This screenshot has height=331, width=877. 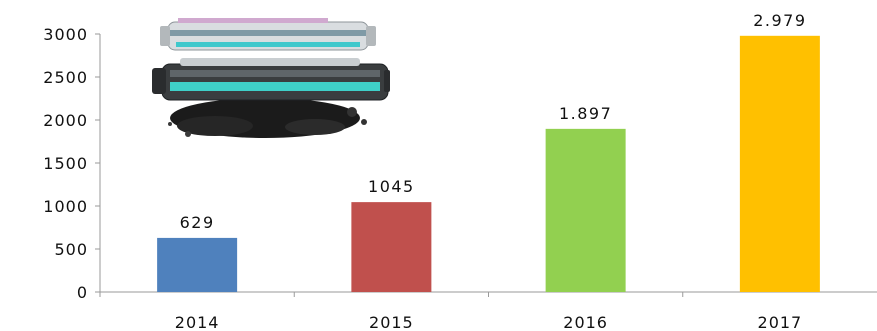 I want to click on x-tick-label: 2017, so click(x=780, y=322).